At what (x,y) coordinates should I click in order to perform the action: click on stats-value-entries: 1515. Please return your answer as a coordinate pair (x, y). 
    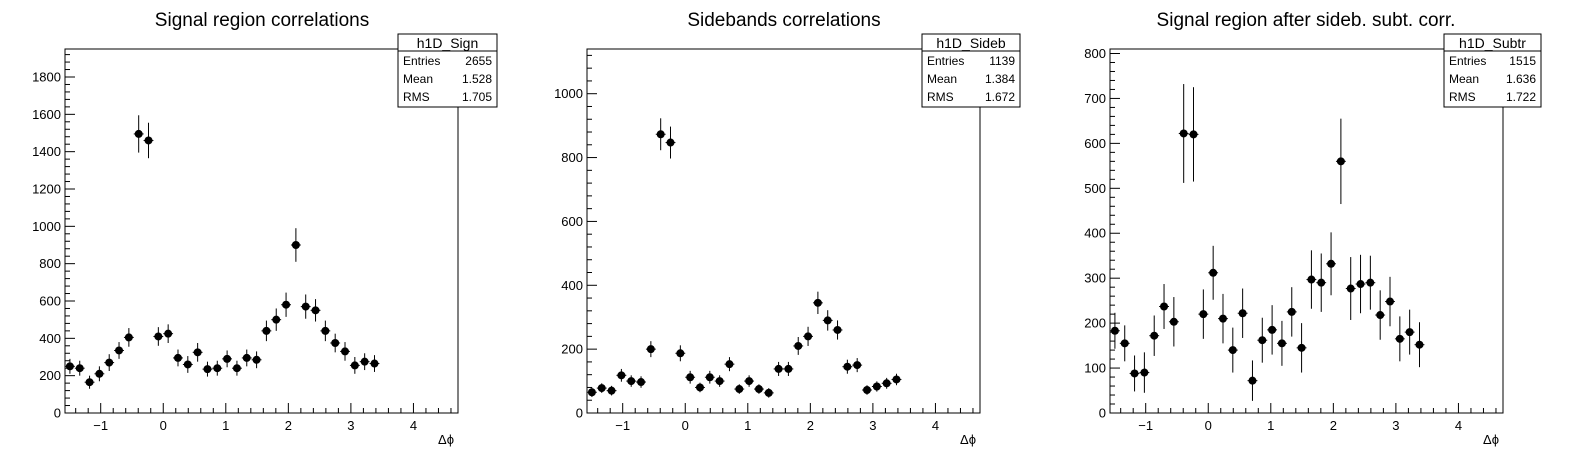
    Looking at the image, I should click on (1522, 61).